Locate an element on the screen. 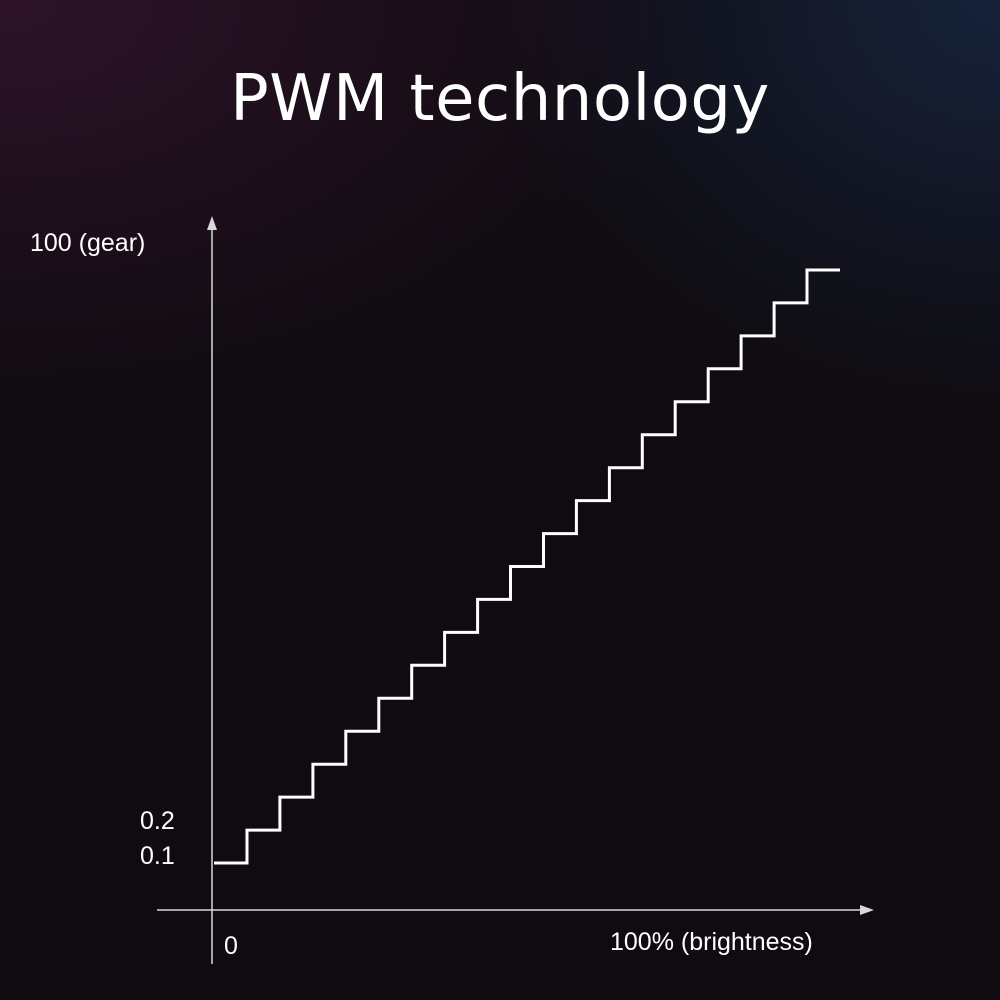 The height and width of the screenshot is (1000, 1000). y-tick-label-0.2: 0.2 is located at coordinates (157, 821).